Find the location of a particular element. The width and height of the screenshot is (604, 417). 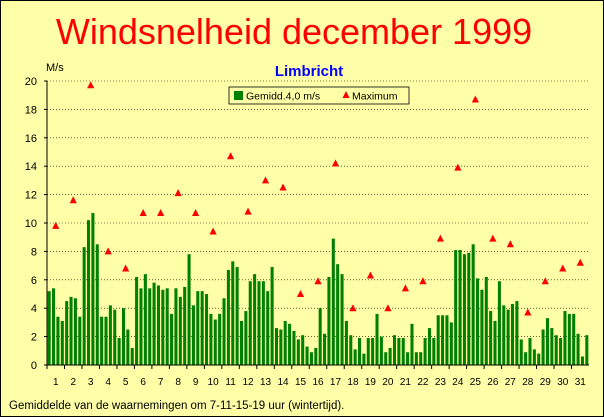

y-tick-label: 12 is located at coordinates (31, 196).